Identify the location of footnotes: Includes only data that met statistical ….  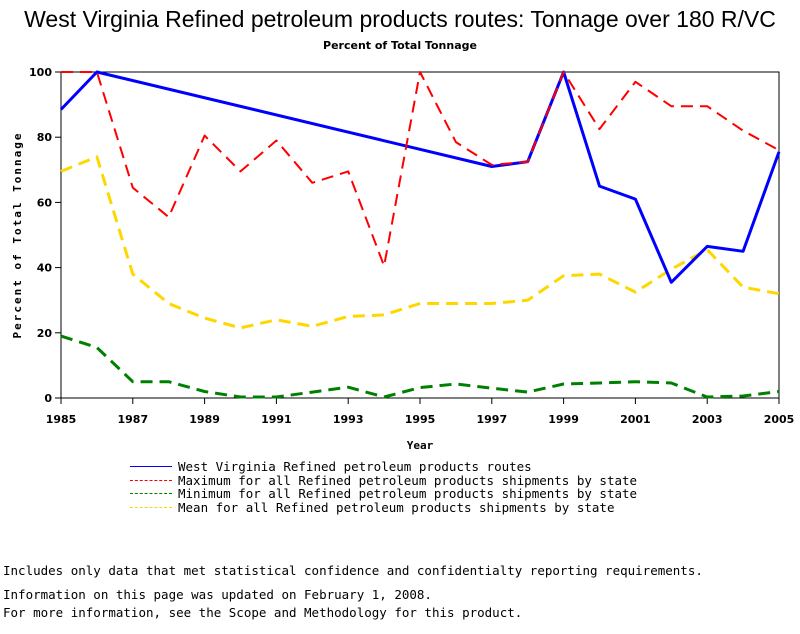
(353, 585).